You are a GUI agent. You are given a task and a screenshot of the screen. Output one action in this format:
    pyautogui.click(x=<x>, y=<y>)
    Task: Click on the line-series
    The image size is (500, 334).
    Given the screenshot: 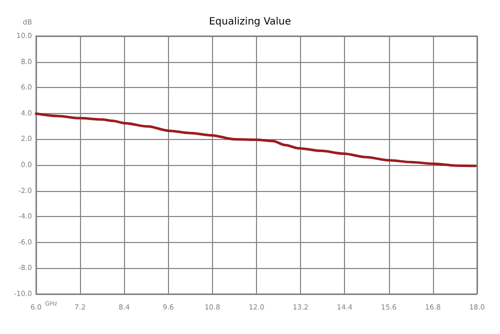 What is the action you would take?
    pyautogui.click(x=255, y=140)
    